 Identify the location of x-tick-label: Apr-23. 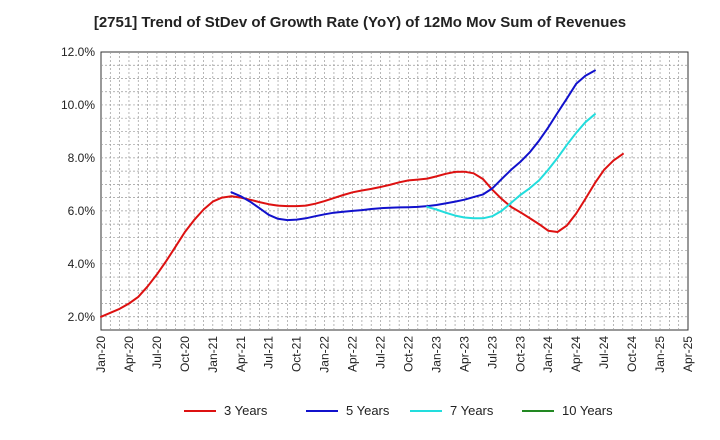
(464, 354).